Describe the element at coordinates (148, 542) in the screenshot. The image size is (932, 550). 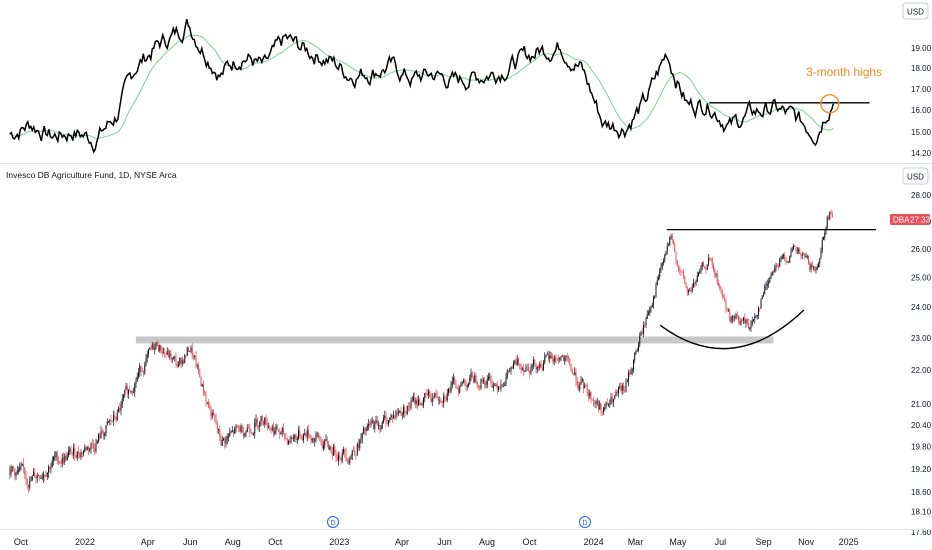
I see `x-tick-label: Apr` at that location.